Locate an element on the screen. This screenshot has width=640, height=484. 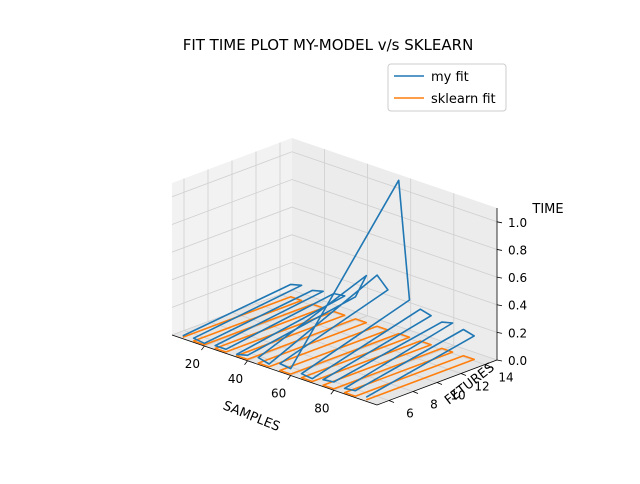
z-tick-label: 0.2 is located at coordinates (517, 333).